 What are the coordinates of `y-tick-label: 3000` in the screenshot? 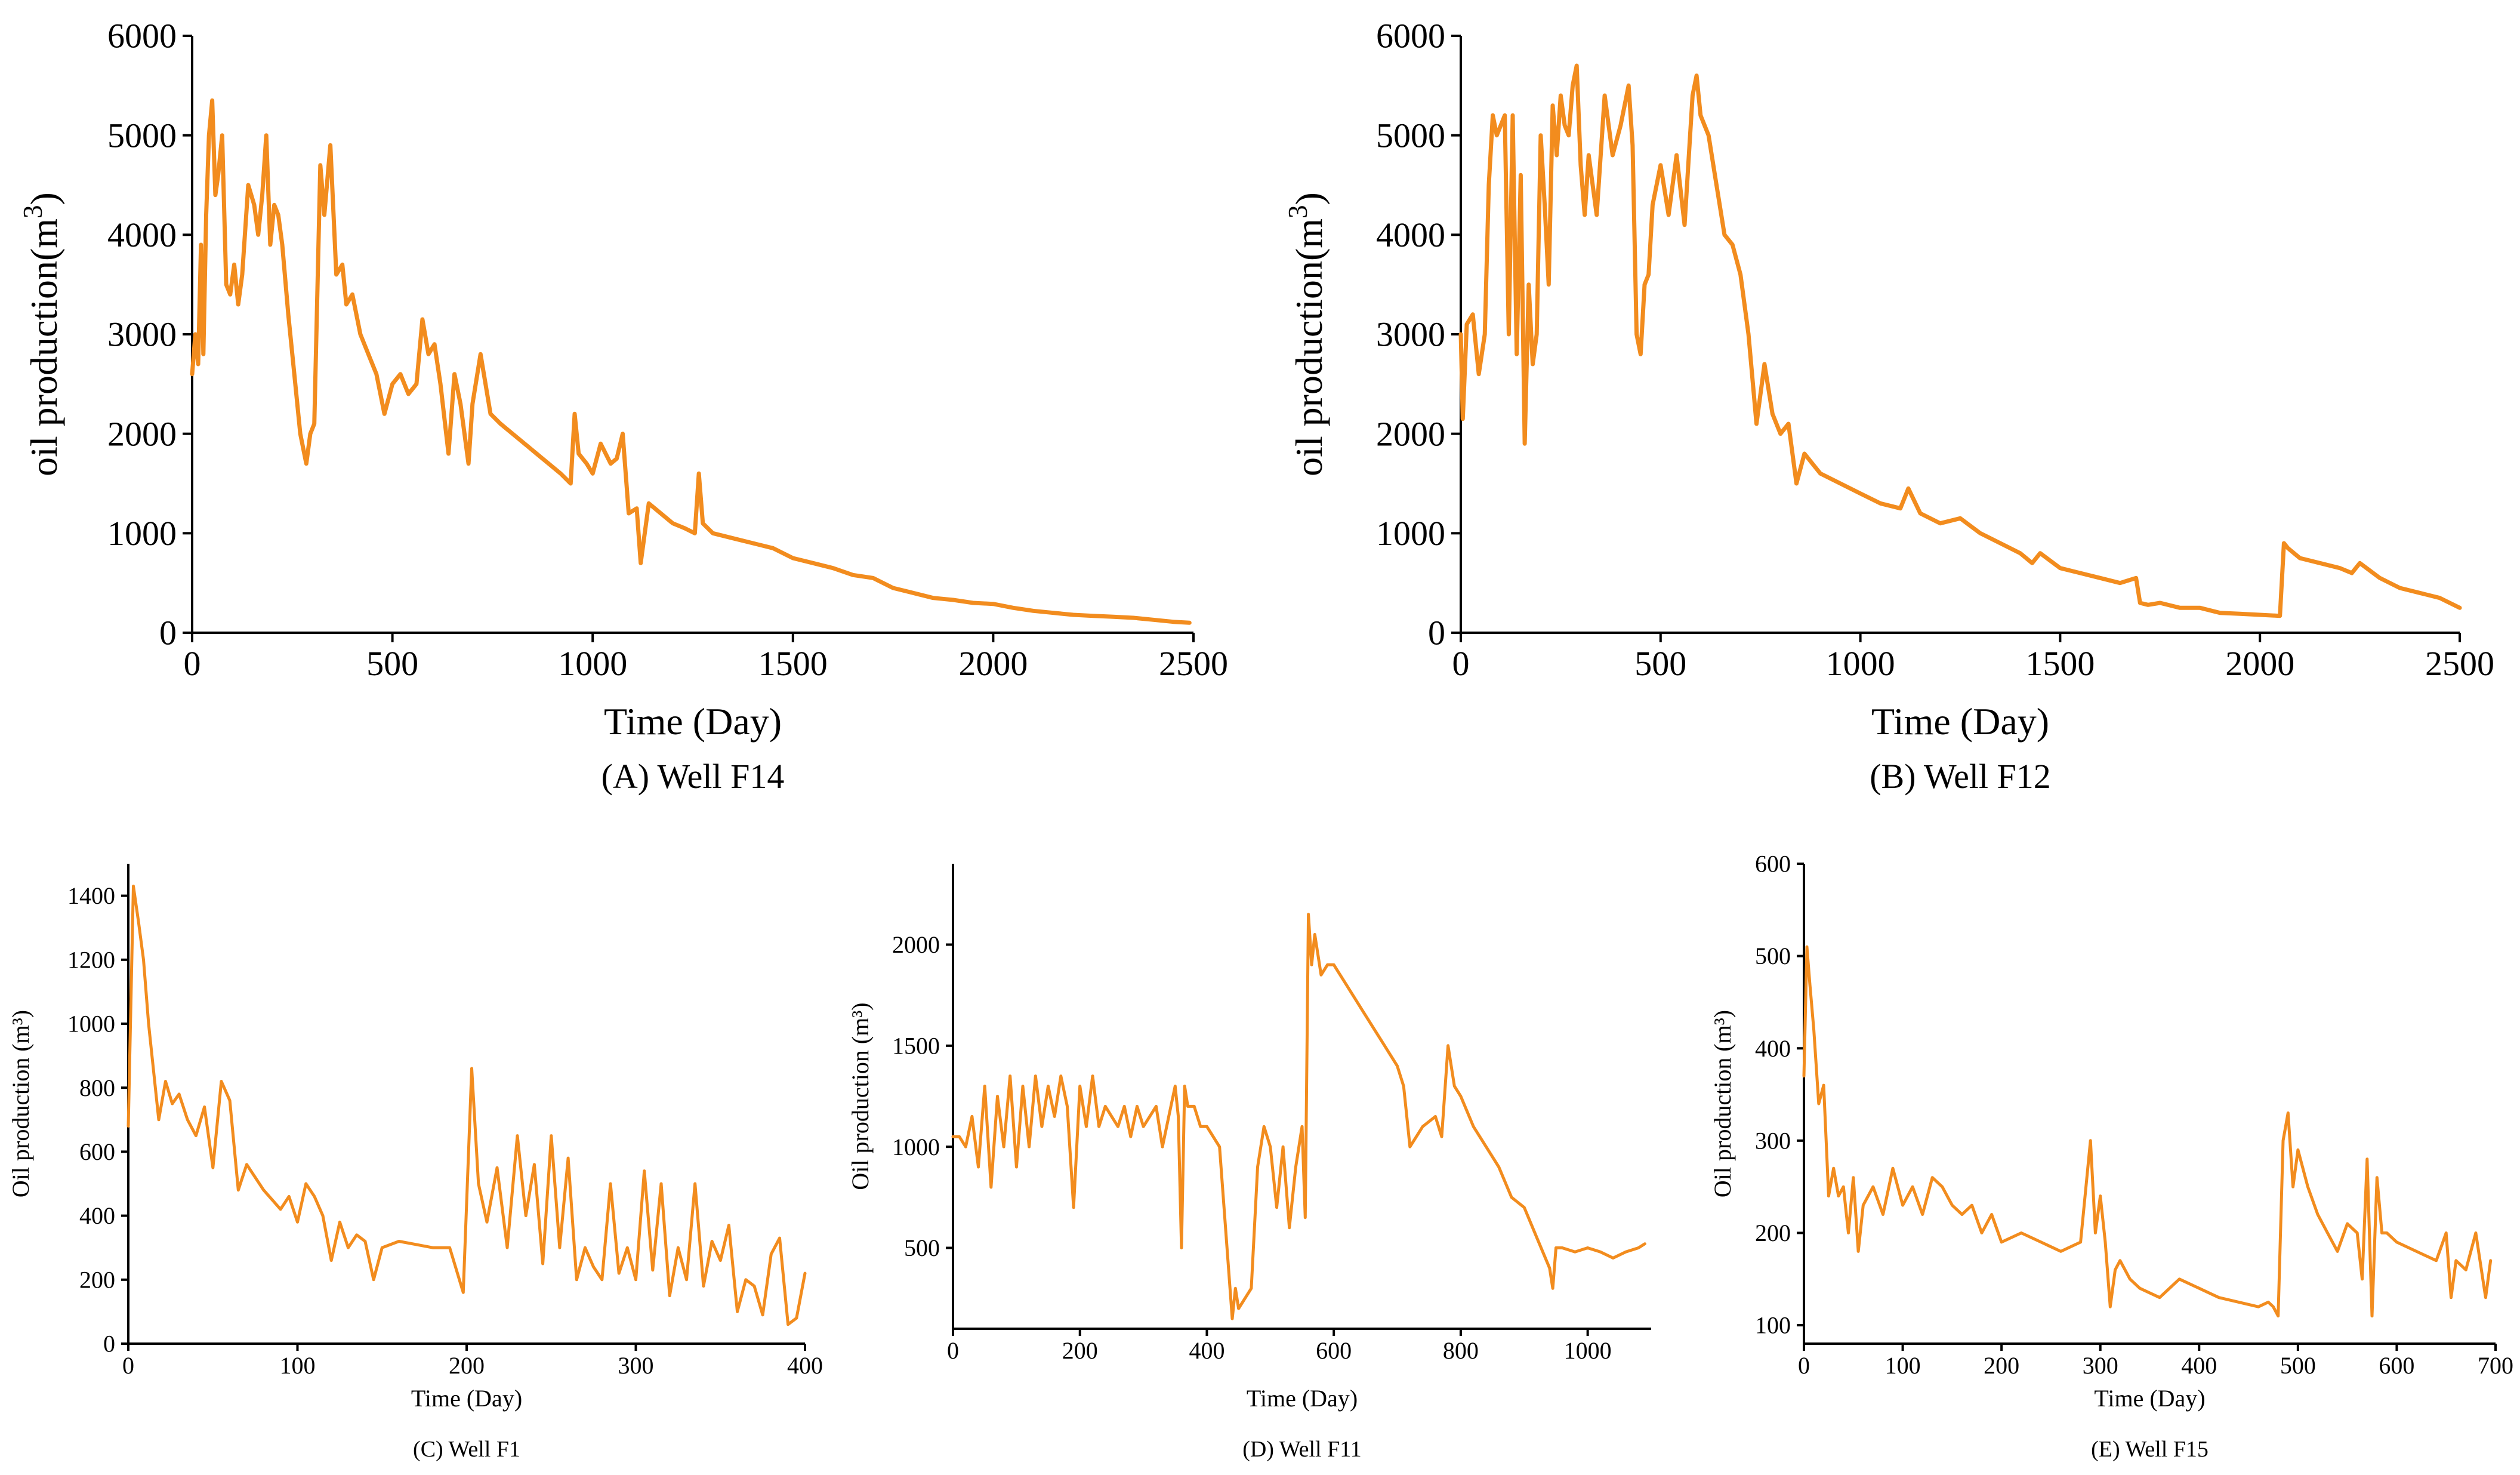 It's located at (1410, 334).